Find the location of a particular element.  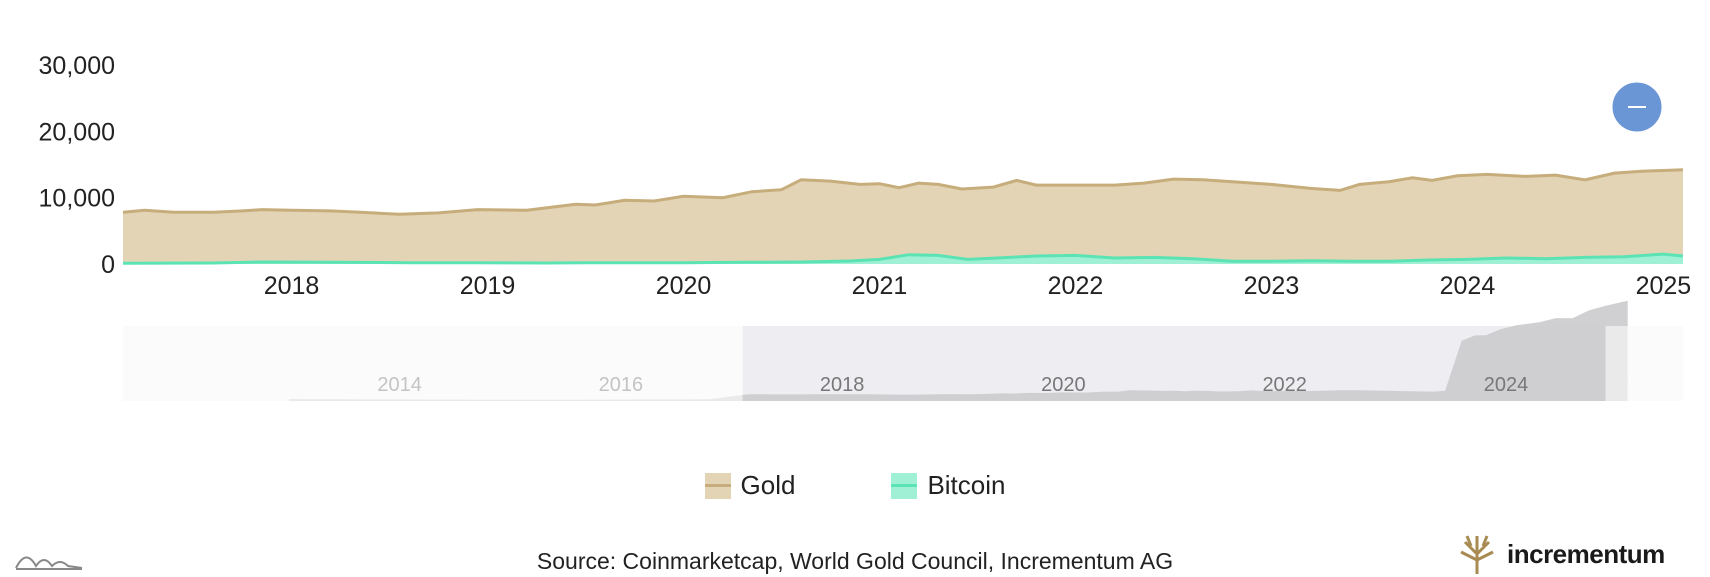

x-tick-label: 2023 is located at coordinates (1272, 286).